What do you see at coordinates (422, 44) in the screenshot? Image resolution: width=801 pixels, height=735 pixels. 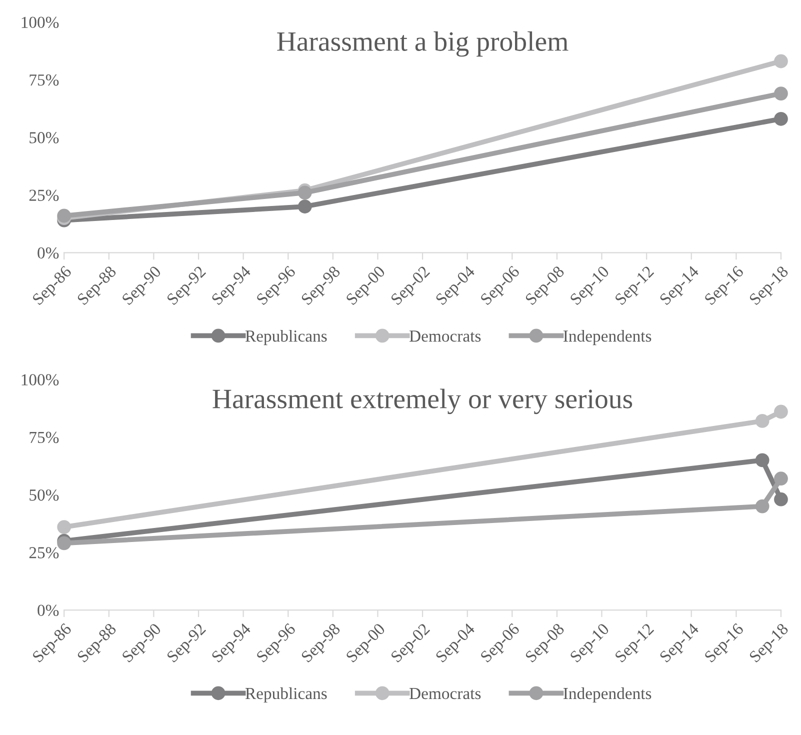 I see `chart-title: Harassment a big problem` at bounding box center [422, 44].